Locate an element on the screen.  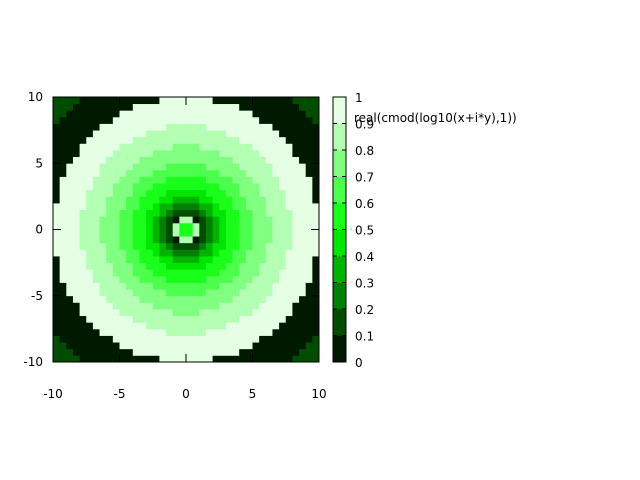
colorbar-tick-label: 0.2 is located at coordinates (364, 310).